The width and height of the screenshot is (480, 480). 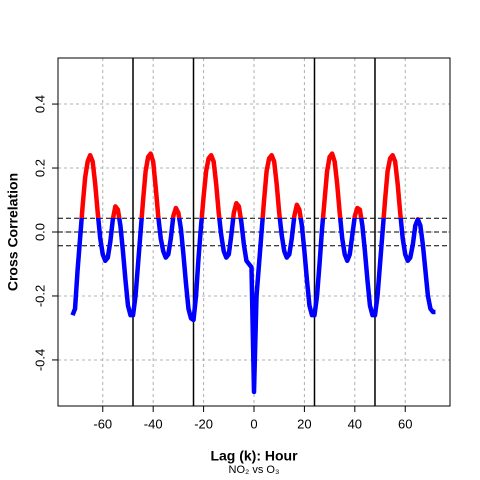 What do you see at coordinates (355, 423) in the screenshot?
I see `x-tick-label: 40` at bounding box center [355, 423].